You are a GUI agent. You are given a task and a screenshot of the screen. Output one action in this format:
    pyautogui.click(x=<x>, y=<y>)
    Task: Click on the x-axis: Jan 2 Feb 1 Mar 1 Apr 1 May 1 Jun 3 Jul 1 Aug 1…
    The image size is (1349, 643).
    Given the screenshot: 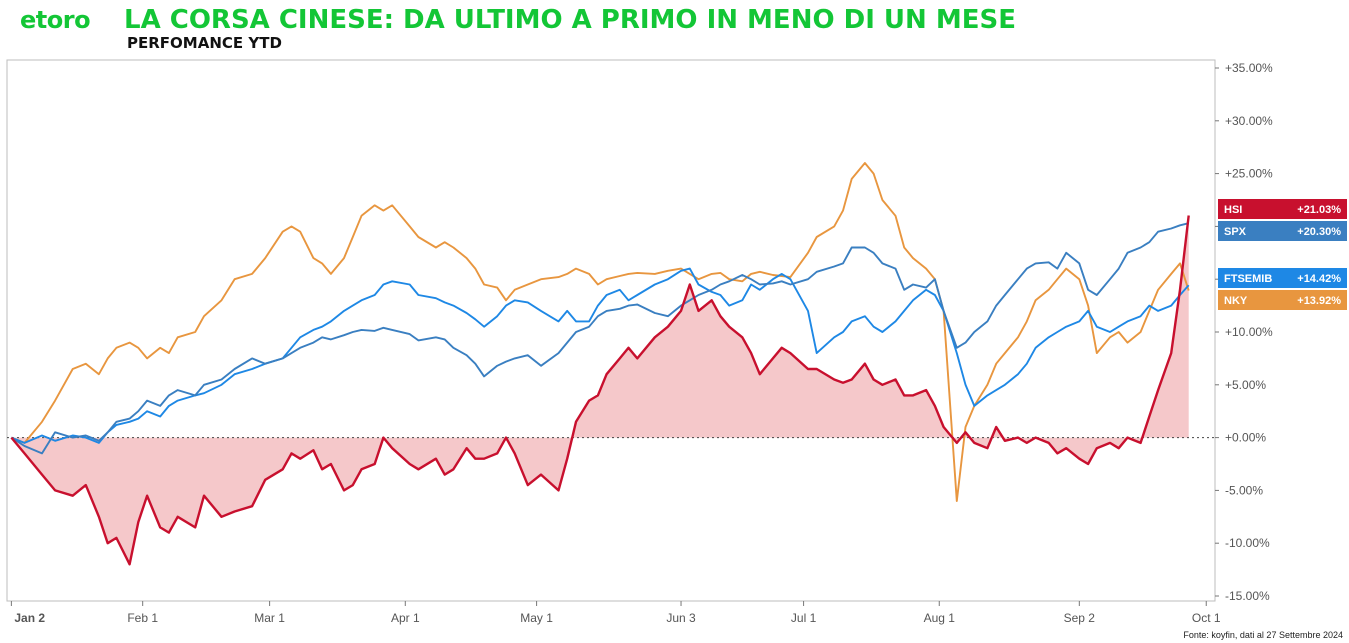 What is the action you would take?
    pyautogui.click(x=615, y=613)
    